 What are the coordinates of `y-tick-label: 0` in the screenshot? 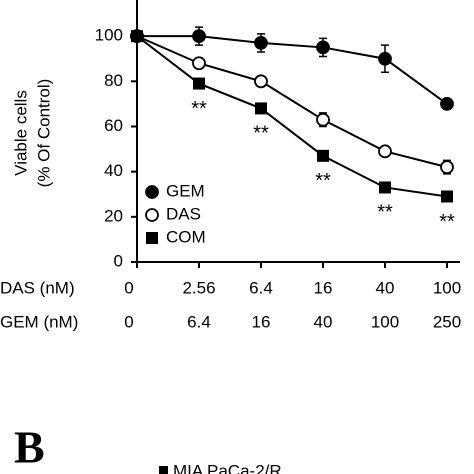 It's located at (118, 260).